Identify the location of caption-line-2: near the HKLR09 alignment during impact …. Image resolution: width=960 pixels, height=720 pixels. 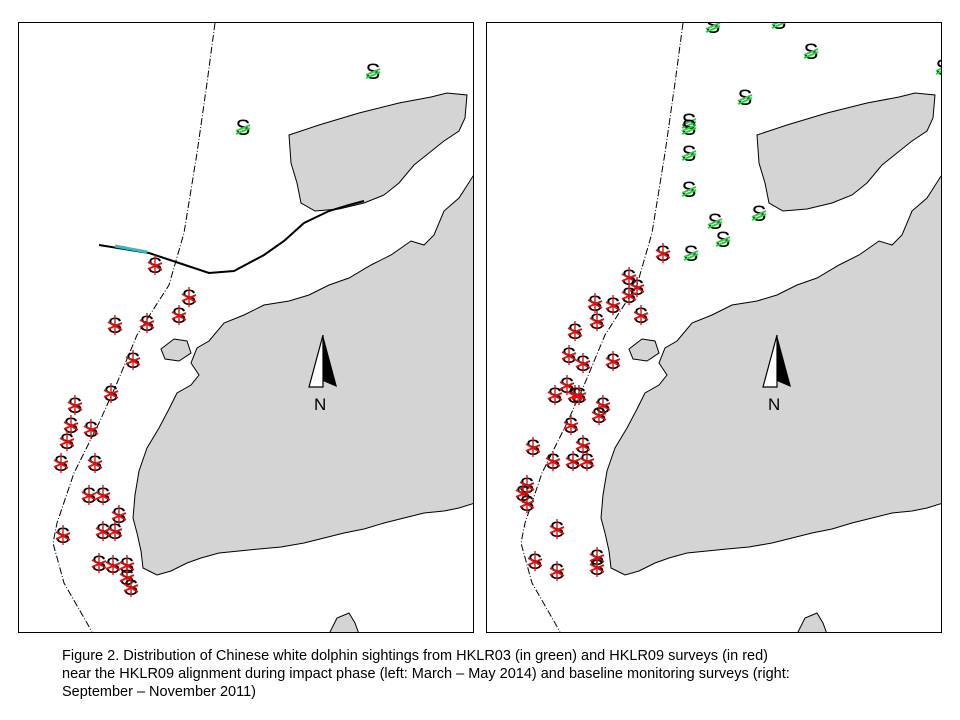
(426, 674).